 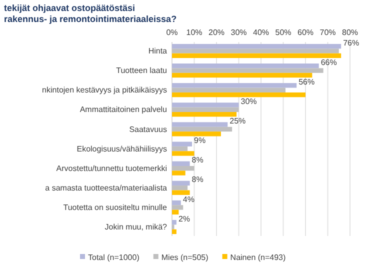 What do you see at coordinates (184, 219) in the screenshot?
I see `data-label: 2%` at bounding box center [184, 219].